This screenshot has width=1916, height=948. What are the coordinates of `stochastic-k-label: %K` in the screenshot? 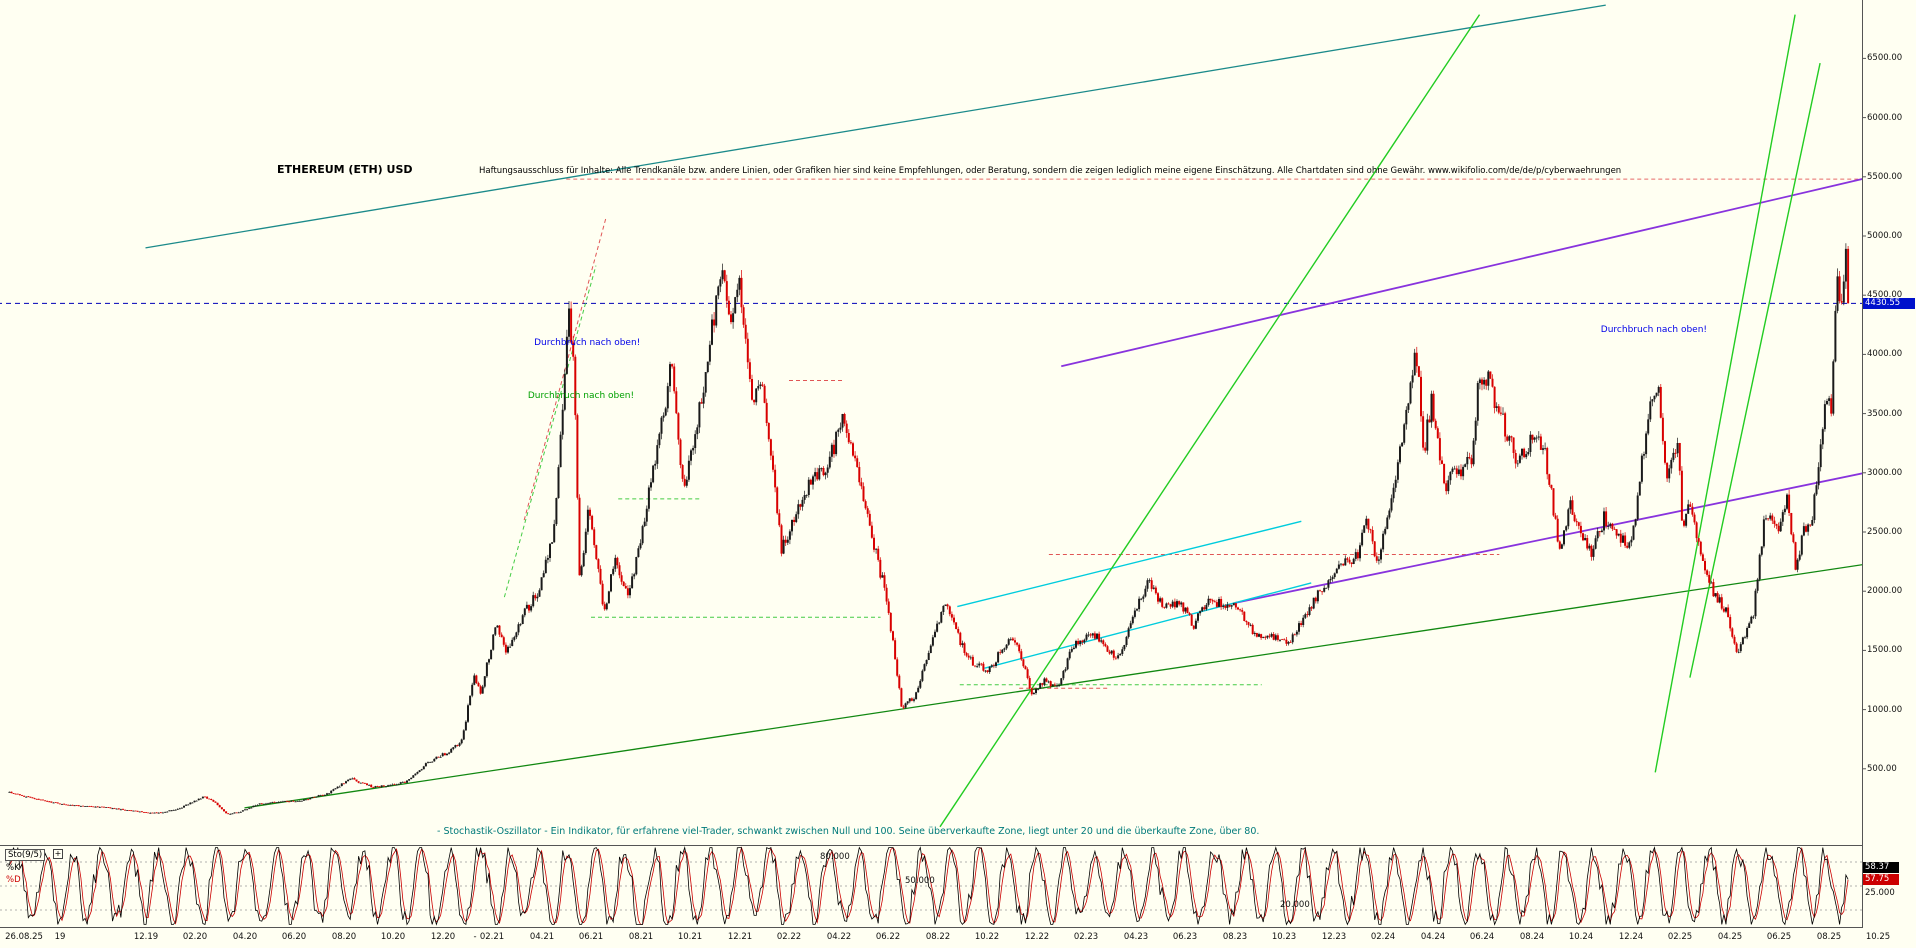 It's located at (13, 868).